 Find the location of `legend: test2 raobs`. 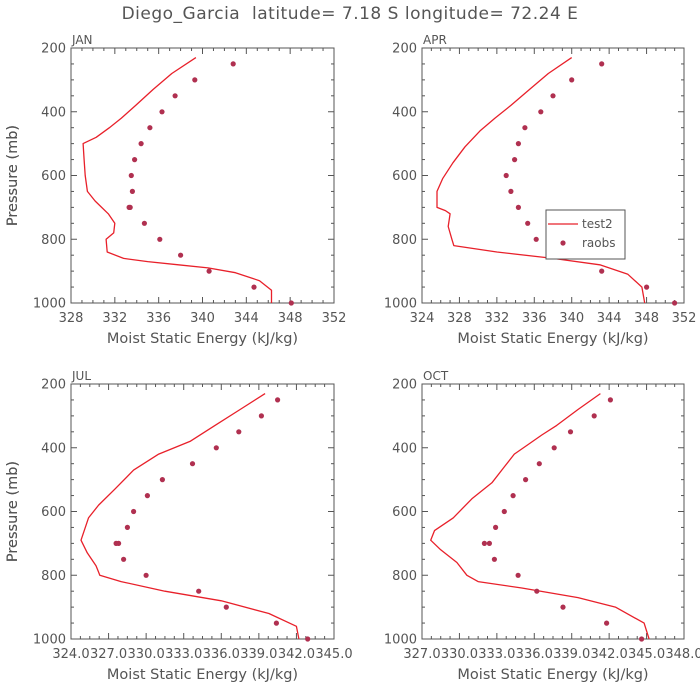

legend: test2 raobs is located at coordinates (585, 234).